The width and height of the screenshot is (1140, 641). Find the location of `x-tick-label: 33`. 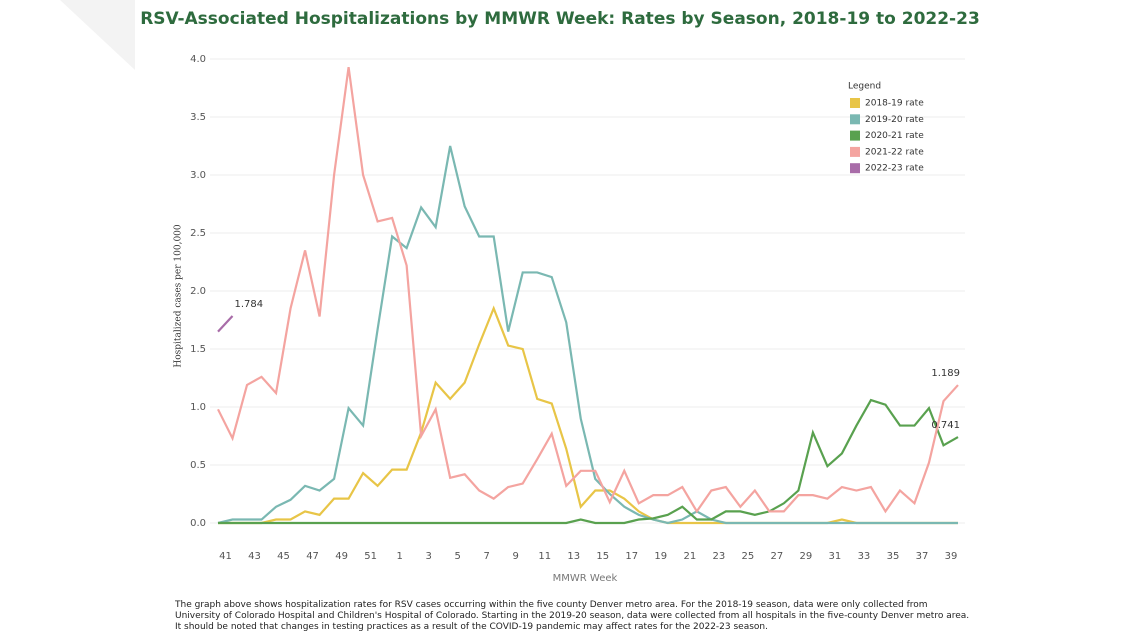

x-tick-label: 33 is located at coordinates (864, 556).